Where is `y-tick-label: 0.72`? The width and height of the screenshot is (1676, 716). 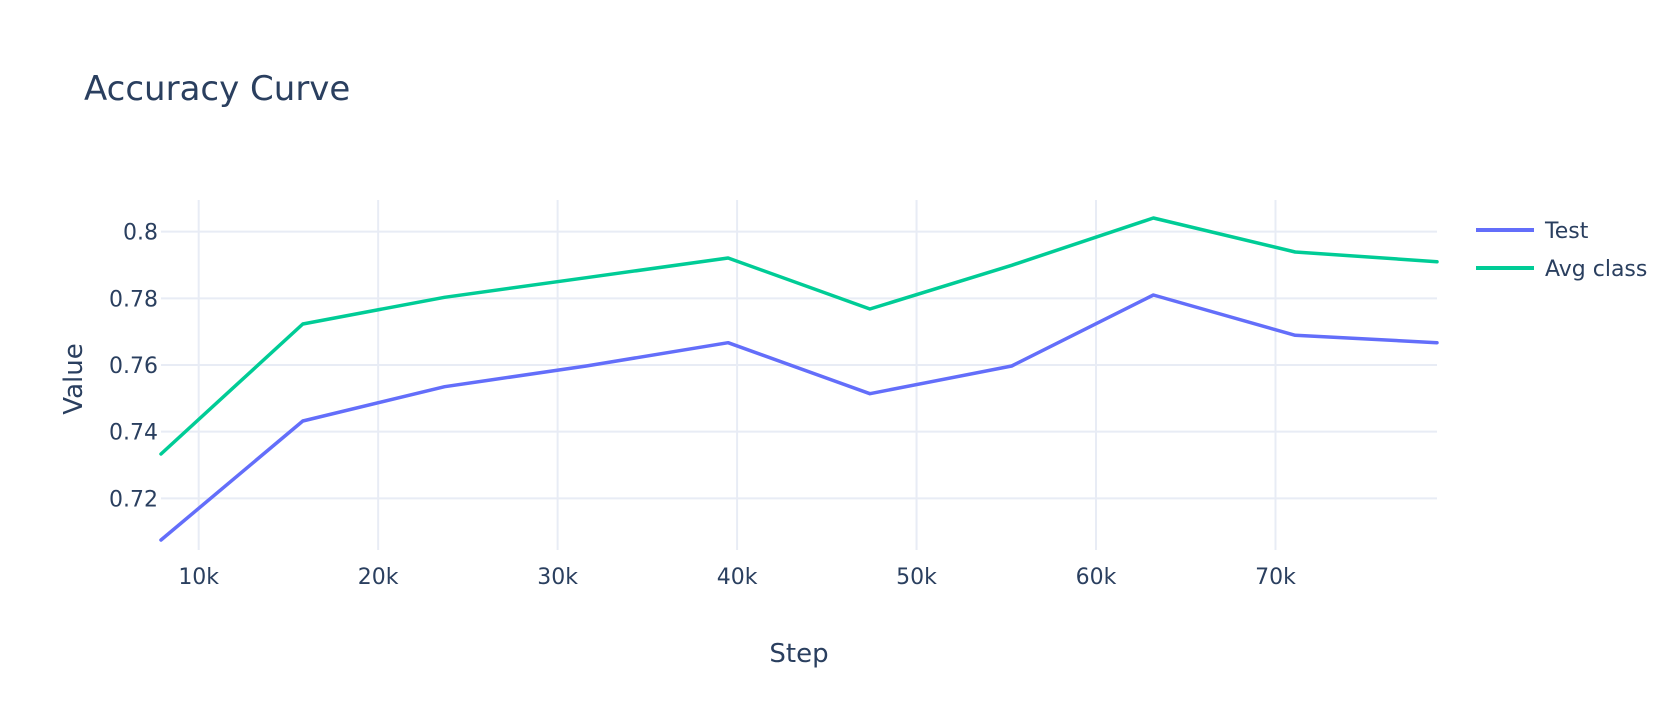 y-tick-label: 0.72 is located at coordinates (133, 499).